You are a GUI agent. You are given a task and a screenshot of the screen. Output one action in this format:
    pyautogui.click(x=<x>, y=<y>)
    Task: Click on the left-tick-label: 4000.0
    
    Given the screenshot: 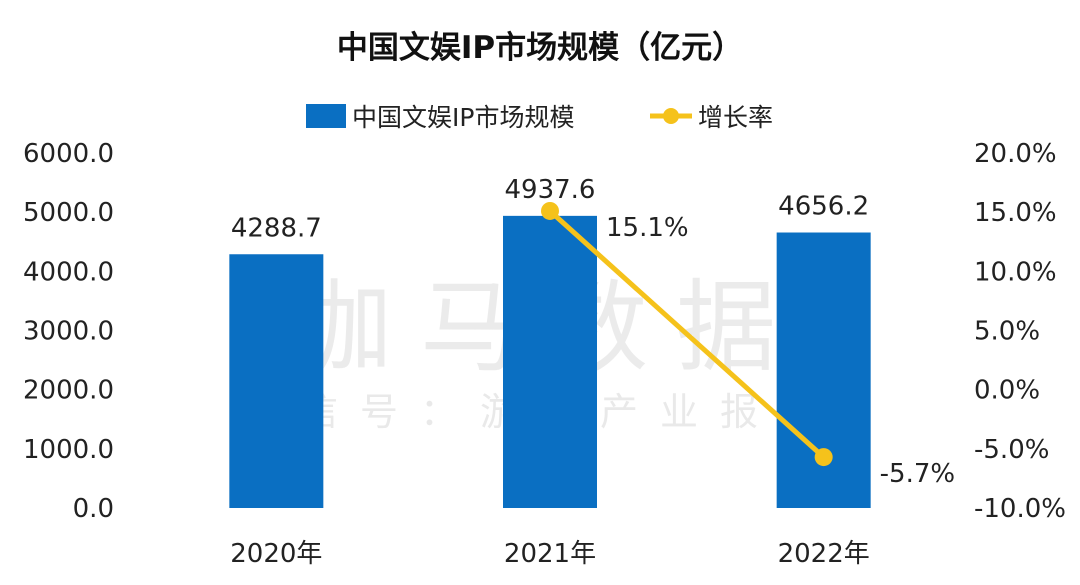 What is the action you would take?
    pyautogui.click(x=68, y=272)
    